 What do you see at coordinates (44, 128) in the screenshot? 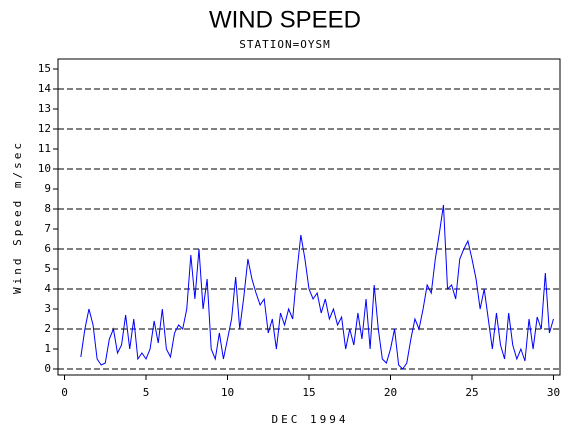
I see `y-tick-label: 12` at bounding box center [44, 128].